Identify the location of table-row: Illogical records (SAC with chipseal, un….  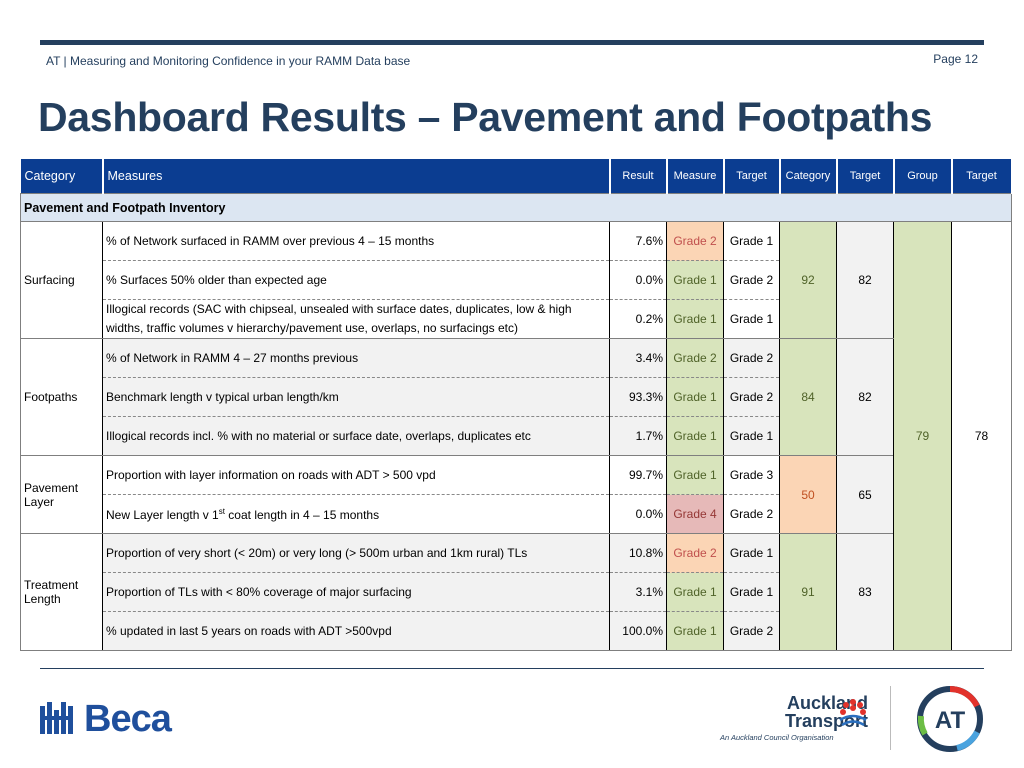
(516, 319).